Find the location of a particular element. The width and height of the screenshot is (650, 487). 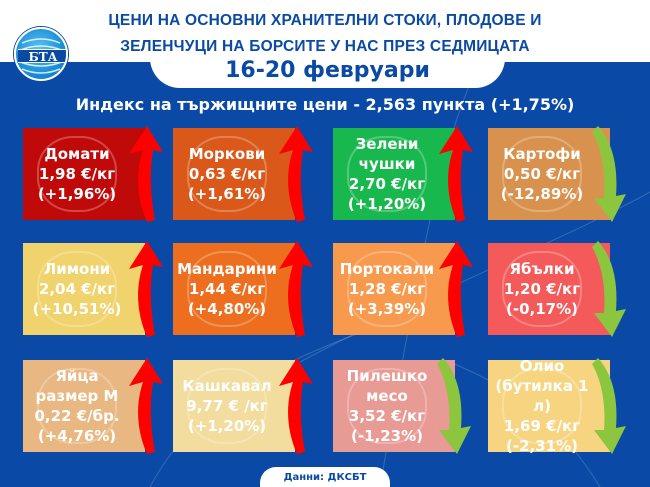

card-price: 1,44 €/кг is located at coordinates (227, 289).